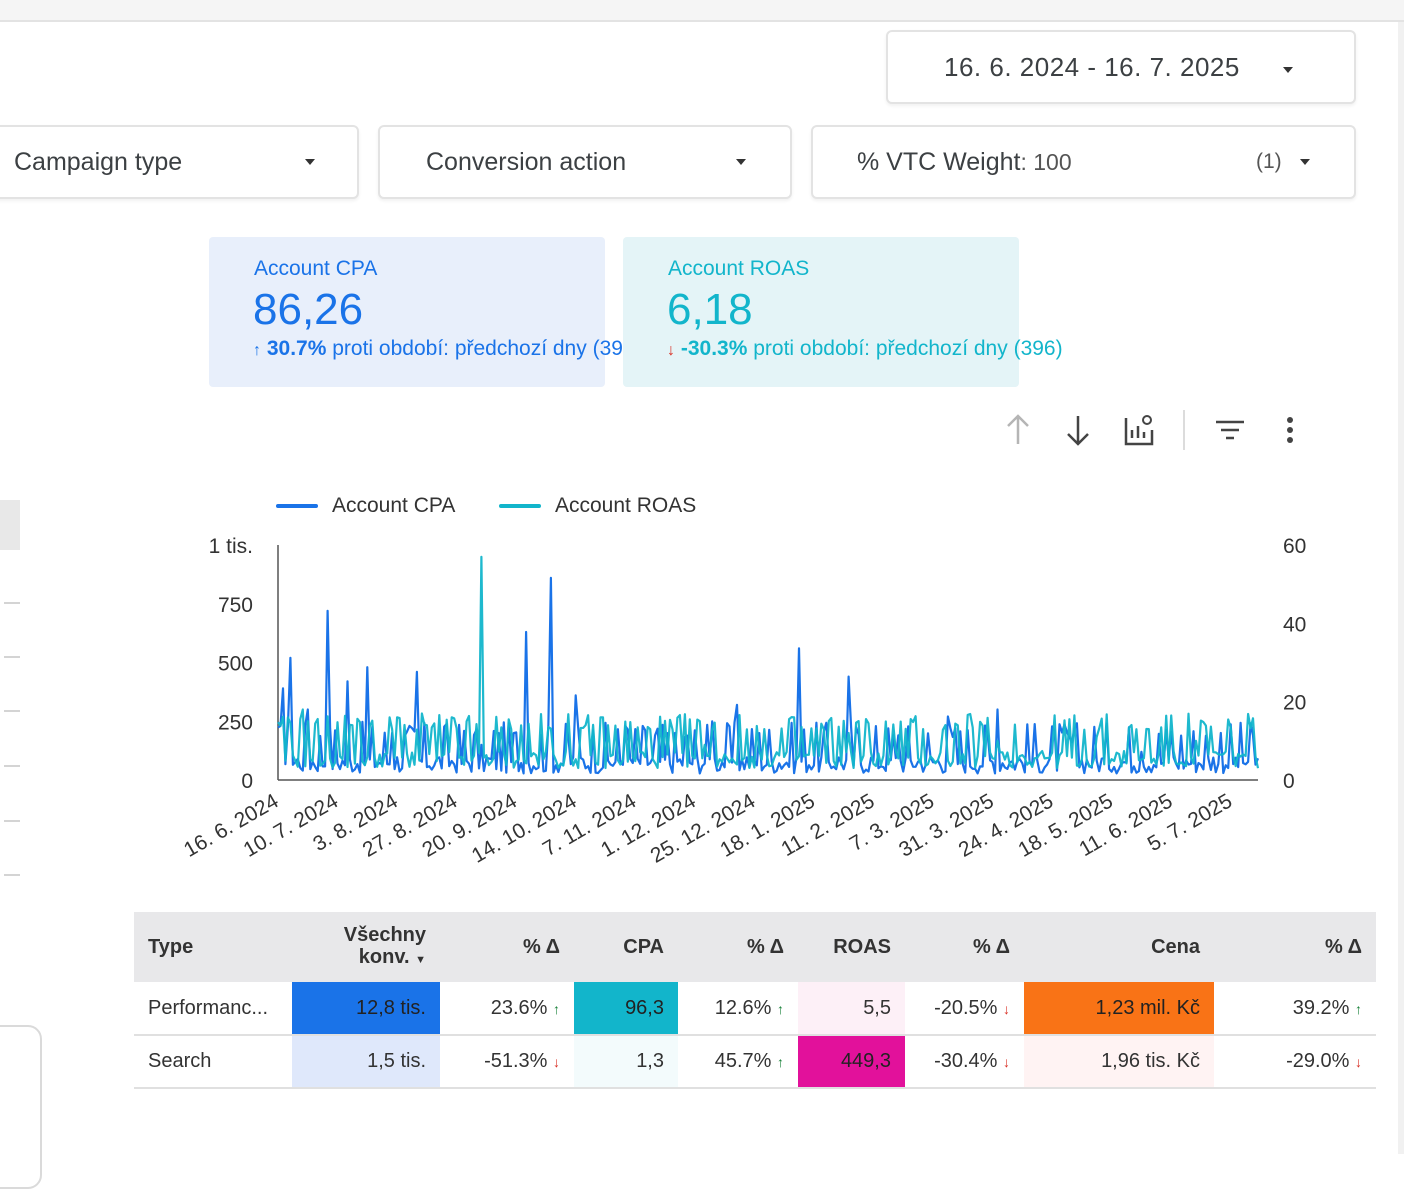 This screenshot has width=1404, height=1189. I want to click on legend-item-account-cpa: Account CPA, so click(365, 506).